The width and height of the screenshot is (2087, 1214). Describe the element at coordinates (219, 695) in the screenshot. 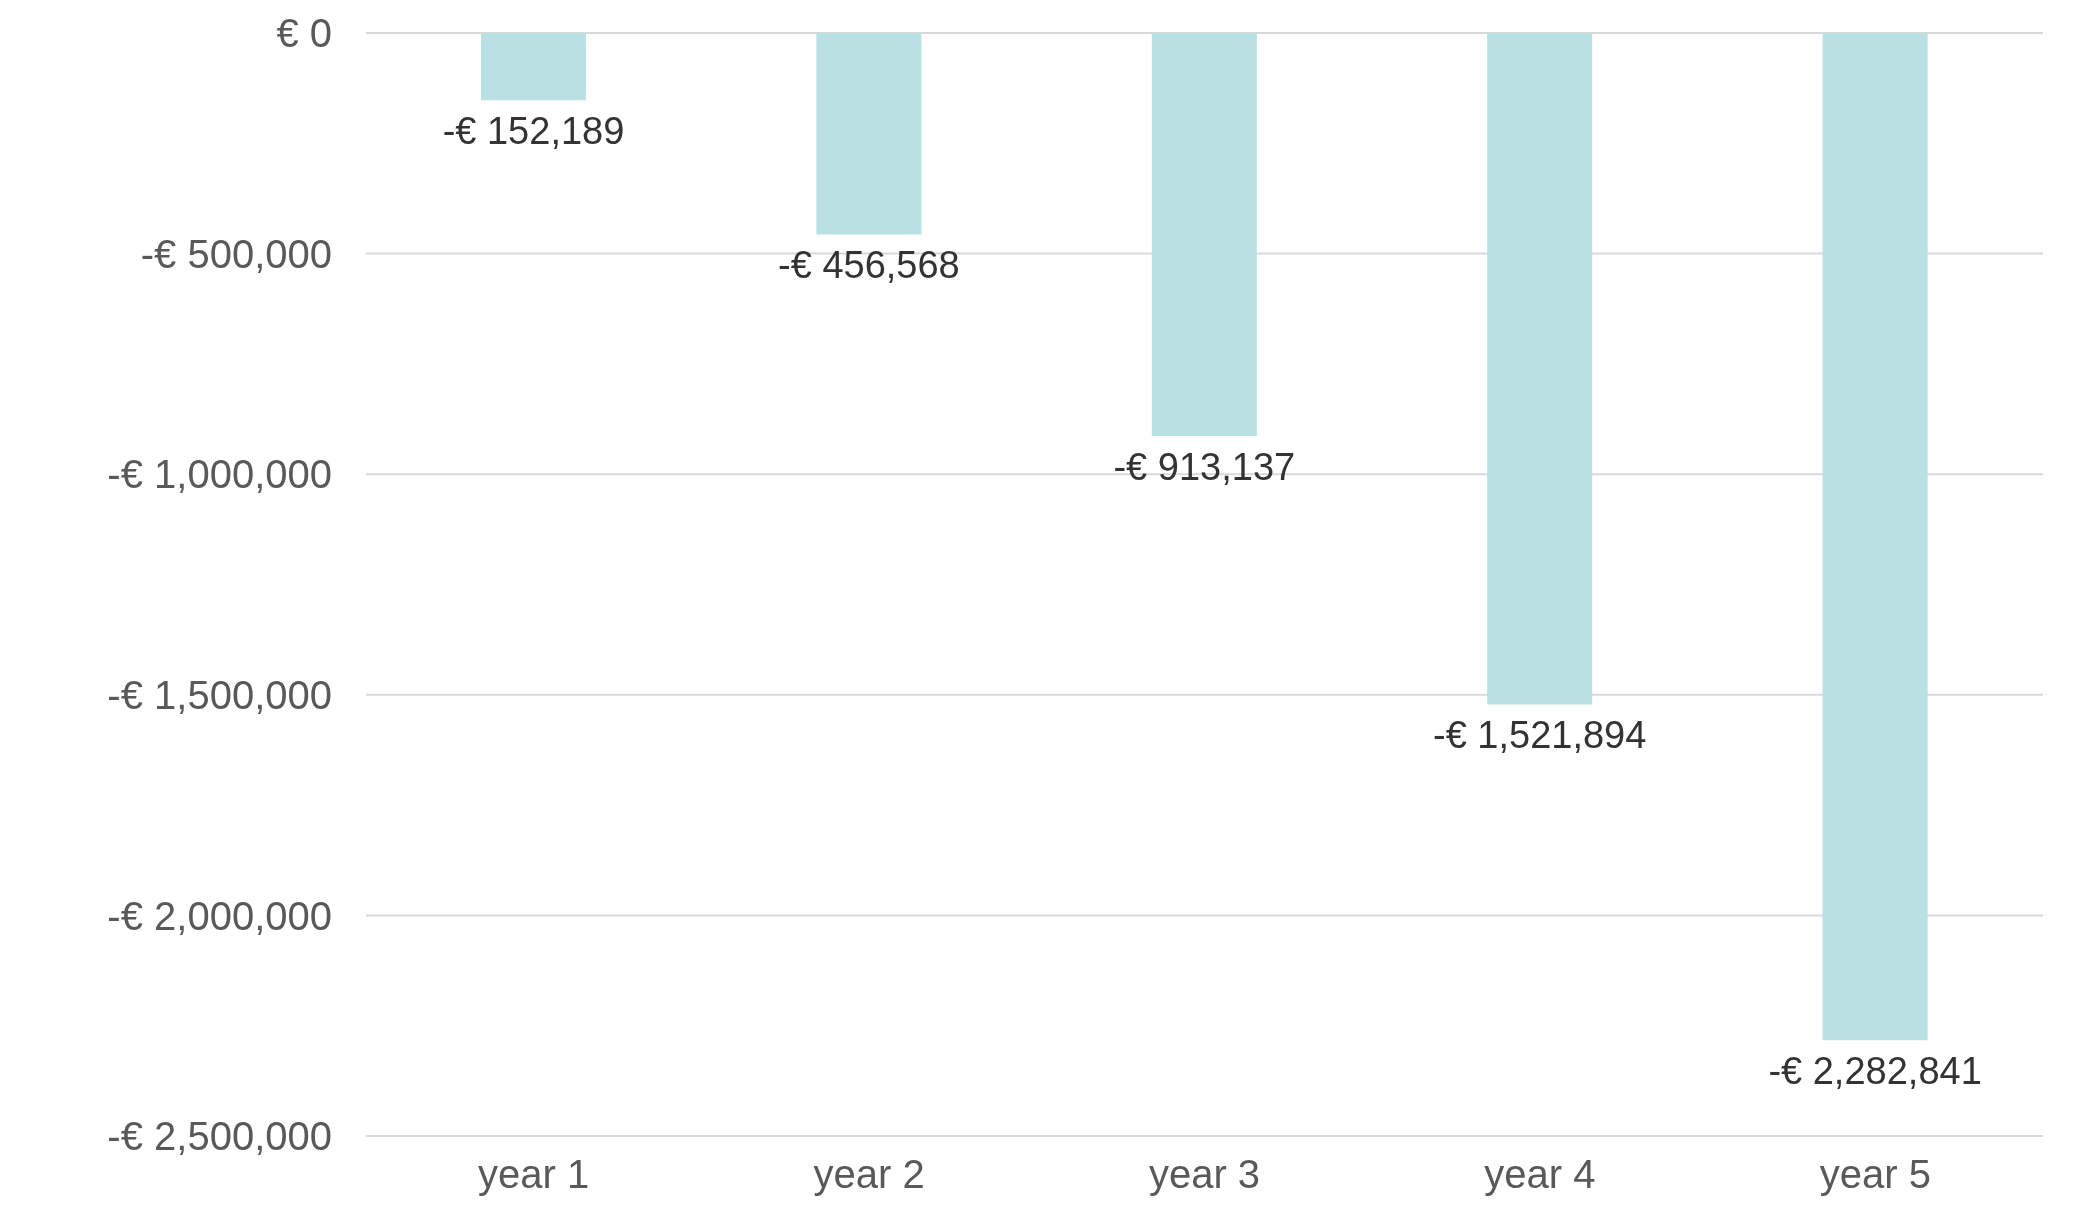

I see `y-tick-label: -€ 1,500,000` at that location.